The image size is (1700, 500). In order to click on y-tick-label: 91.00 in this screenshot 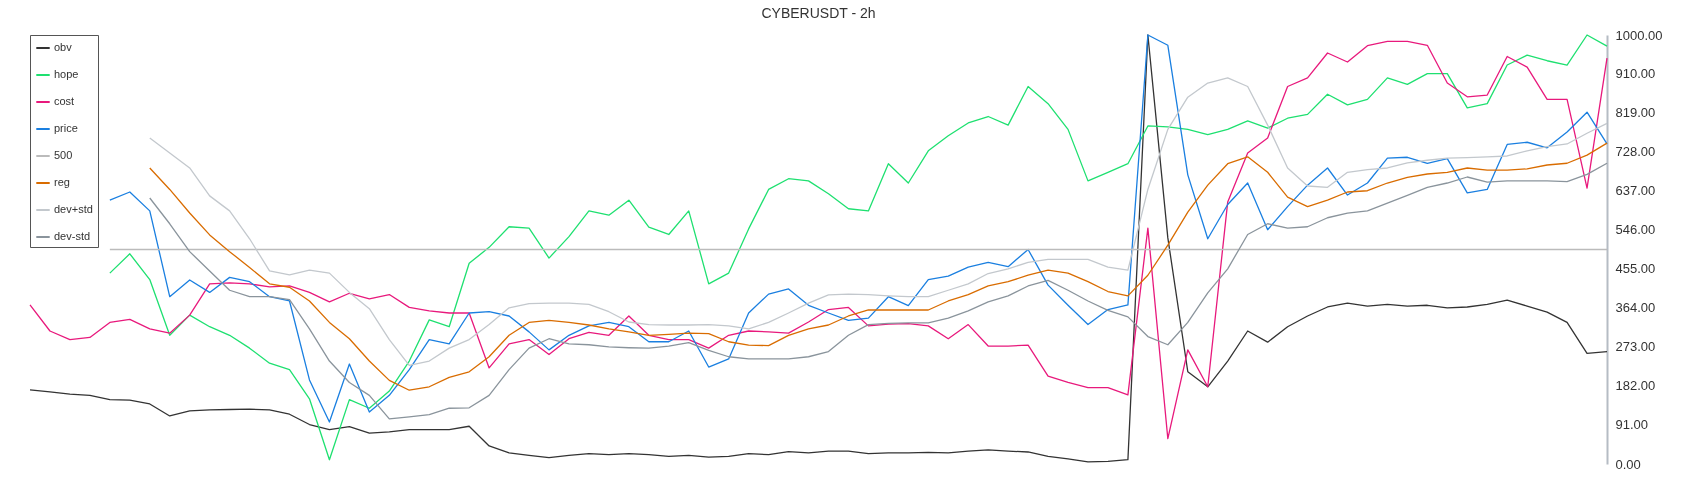, I will do `click(1632, 425)`.